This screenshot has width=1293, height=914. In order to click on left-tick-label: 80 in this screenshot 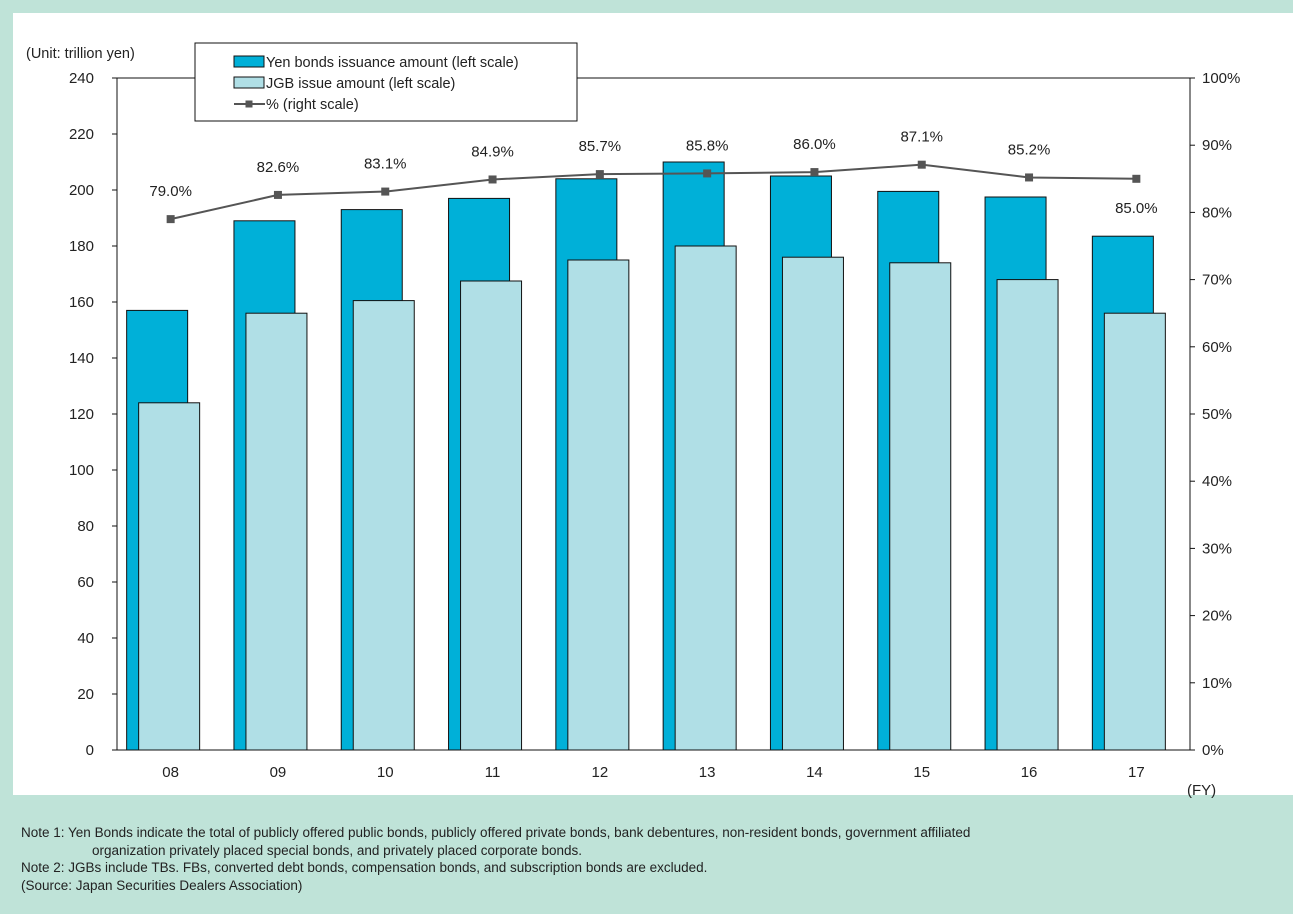, I will do `click(85, 526)`.